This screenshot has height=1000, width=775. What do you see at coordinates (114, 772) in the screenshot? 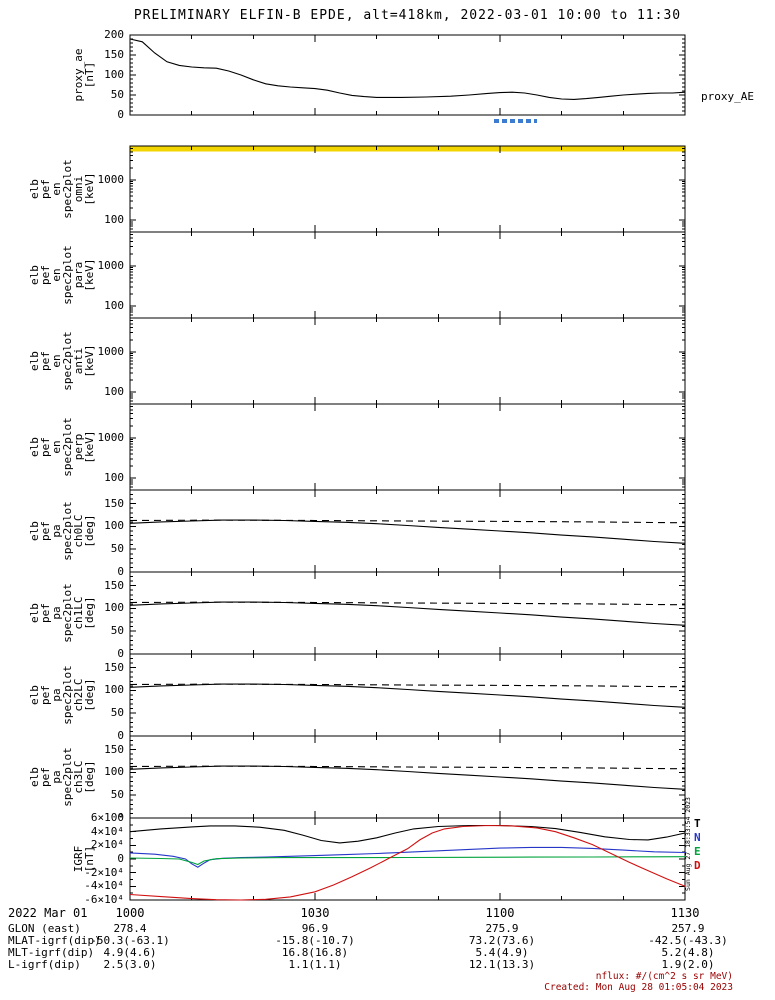
I see `y-tick-label-pa_ch3lc: 100` at bounding box center [114, 772].